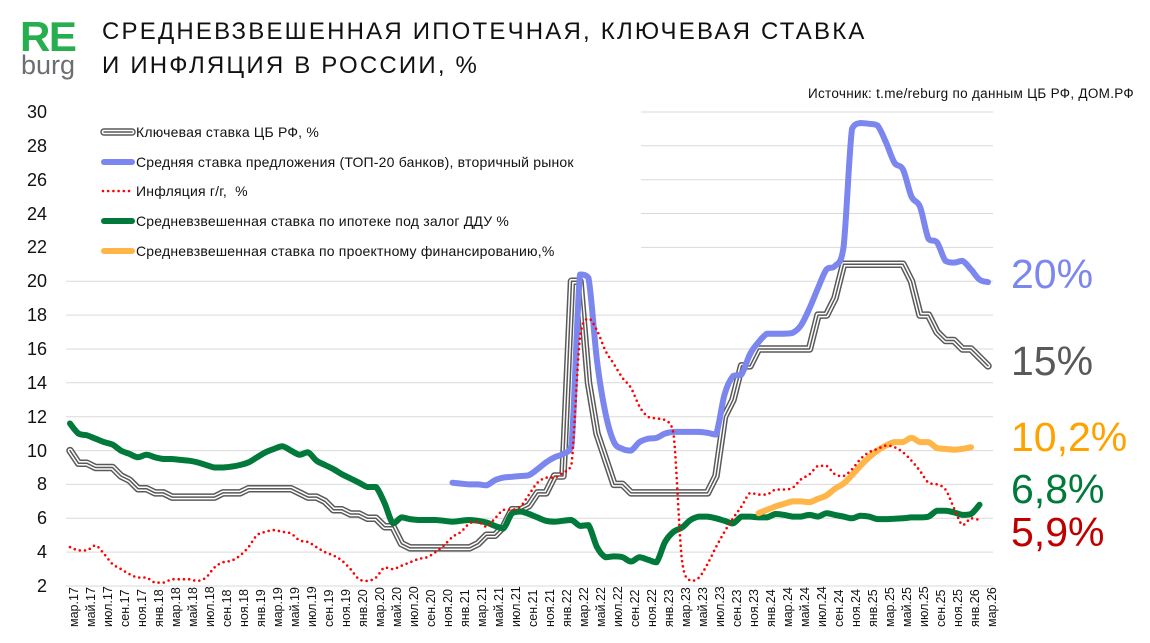 The width and height of the screenshot is (1150, 643). I want to click on x-tick-label: июл.24, so click(821, 606).